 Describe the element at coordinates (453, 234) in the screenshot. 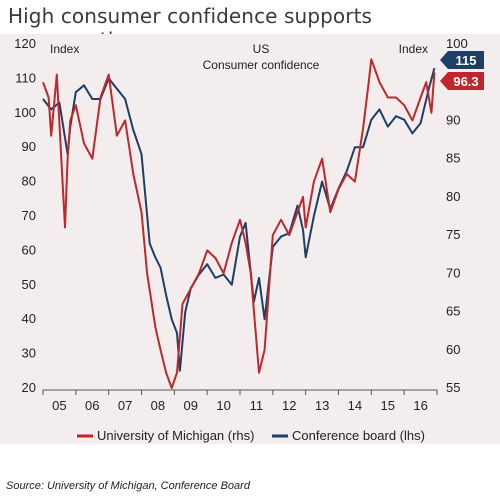

I see `right-tick-label: 75` at that location.